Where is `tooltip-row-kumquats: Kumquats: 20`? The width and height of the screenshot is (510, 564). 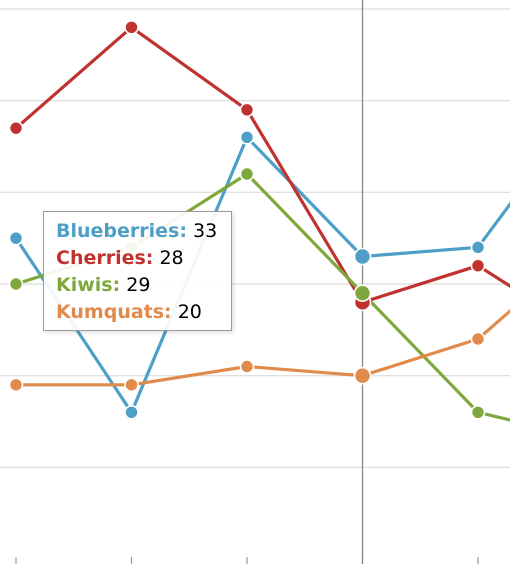
tooltip-row-kumquats: Kumquats: 20 is located at coordinates (137, 312).